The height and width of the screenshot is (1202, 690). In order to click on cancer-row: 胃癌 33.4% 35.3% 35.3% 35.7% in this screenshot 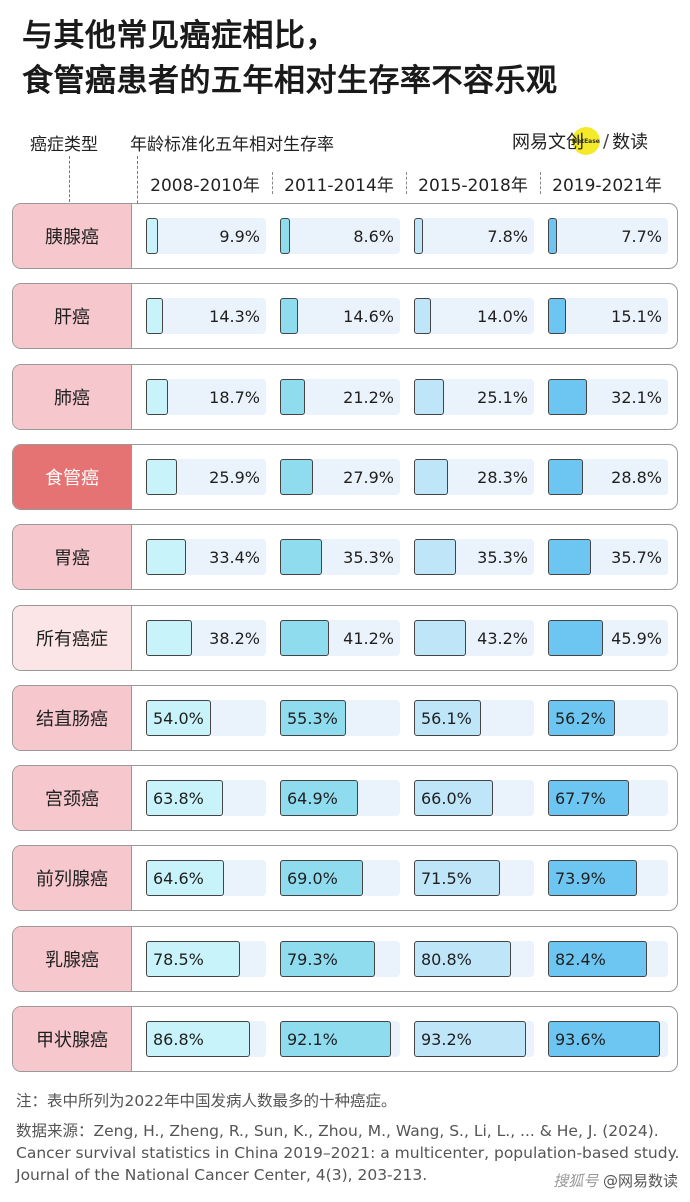, I will do `click(345, 557)`.